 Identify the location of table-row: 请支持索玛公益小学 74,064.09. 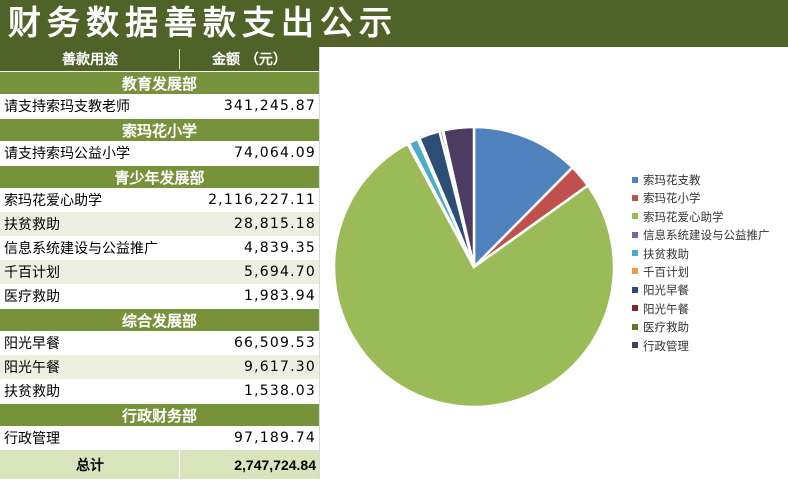
(159, 153).